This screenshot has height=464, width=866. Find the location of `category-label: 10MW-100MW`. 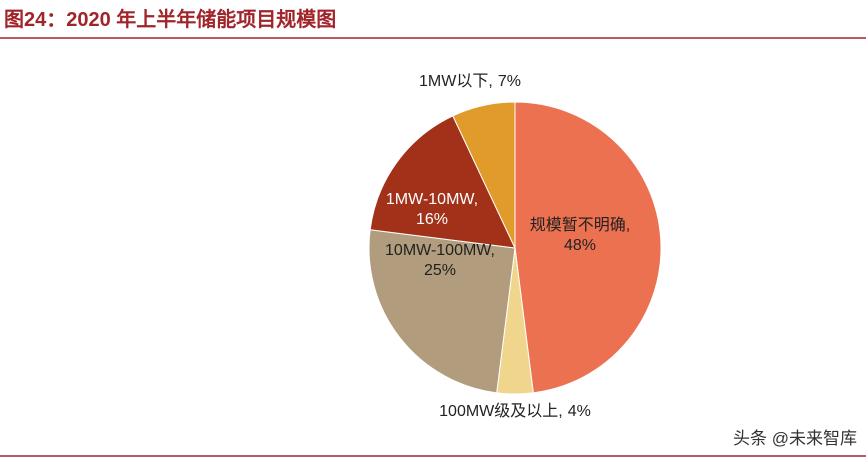

category-label: 10MW-100MW is located at coordinates (438, 250).